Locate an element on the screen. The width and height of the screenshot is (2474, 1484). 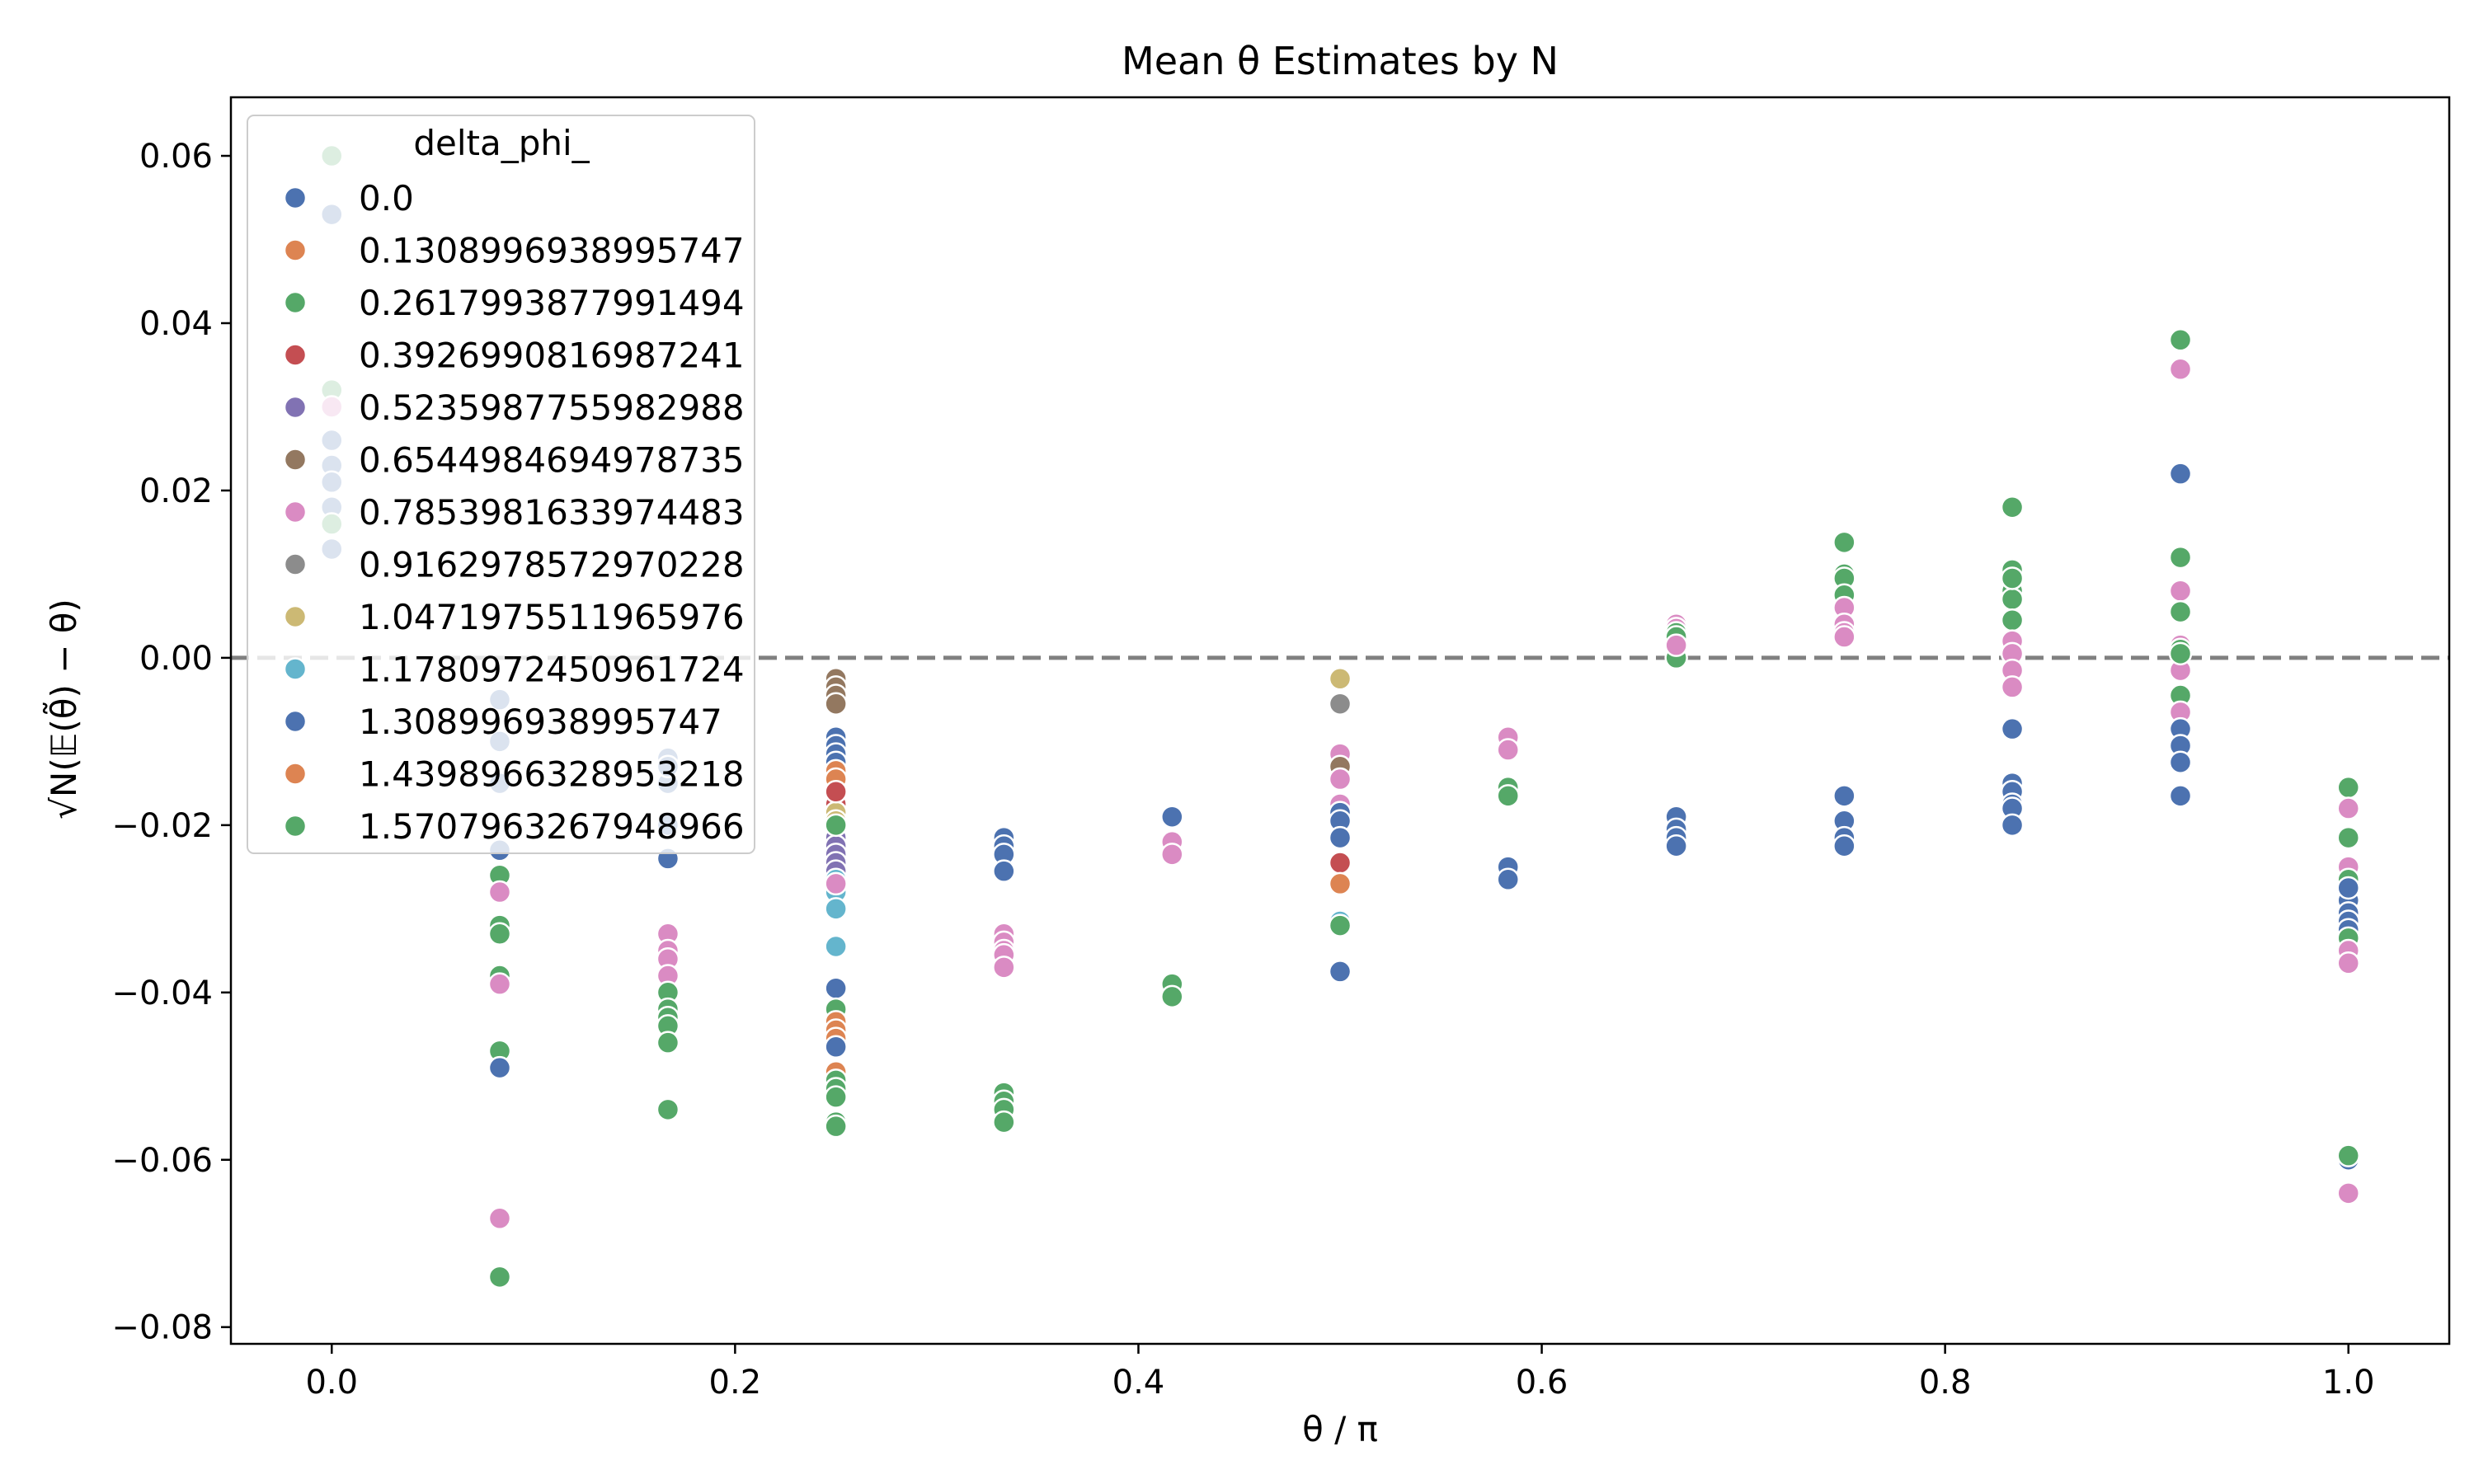
x-tick-label: 0.4 is located at coordinates (1138, 1383).